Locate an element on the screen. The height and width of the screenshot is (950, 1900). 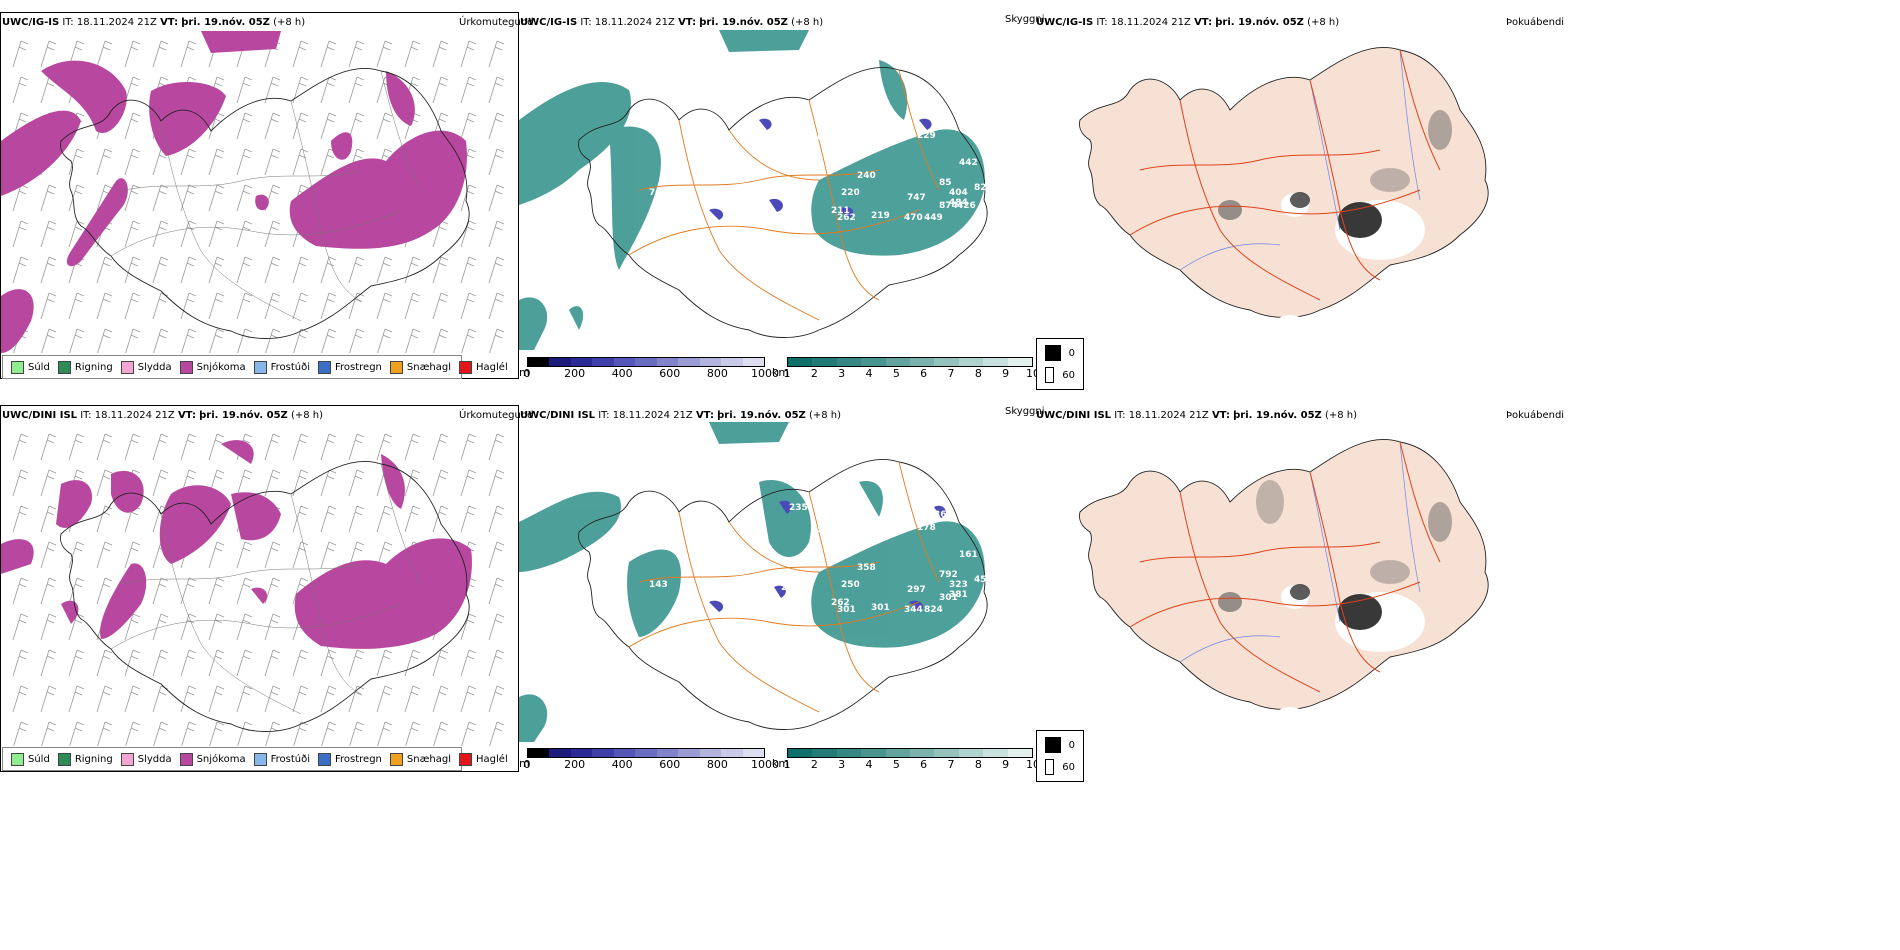
peak-label: 457 is located at coordinates (983, 580).